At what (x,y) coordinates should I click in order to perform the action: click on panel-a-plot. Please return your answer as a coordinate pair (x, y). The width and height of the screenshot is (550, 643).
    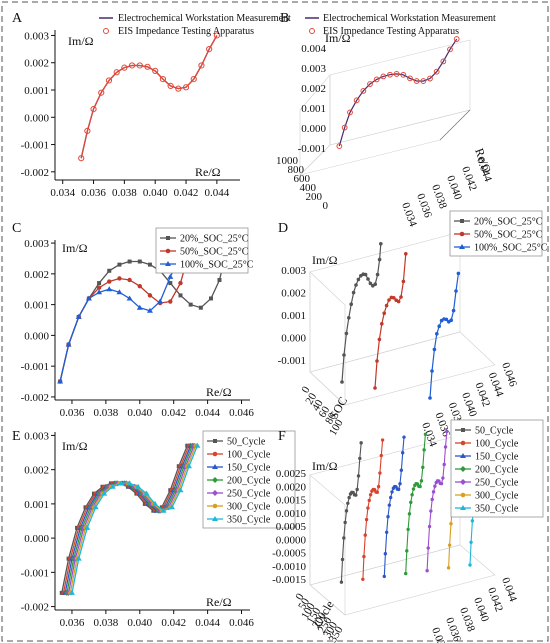
    Looking at the image, I should click on (149, 97).